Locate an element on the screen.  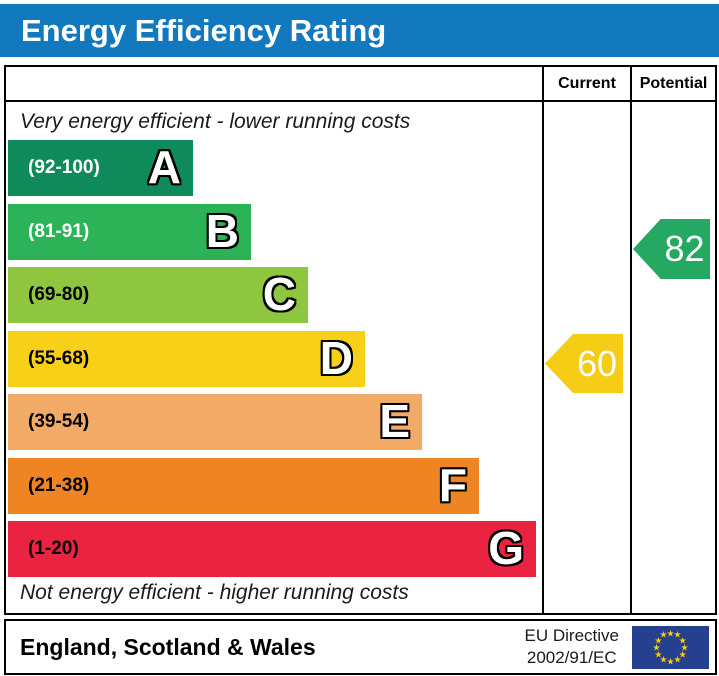
band-letter: F is located at coordinates (452, 485).